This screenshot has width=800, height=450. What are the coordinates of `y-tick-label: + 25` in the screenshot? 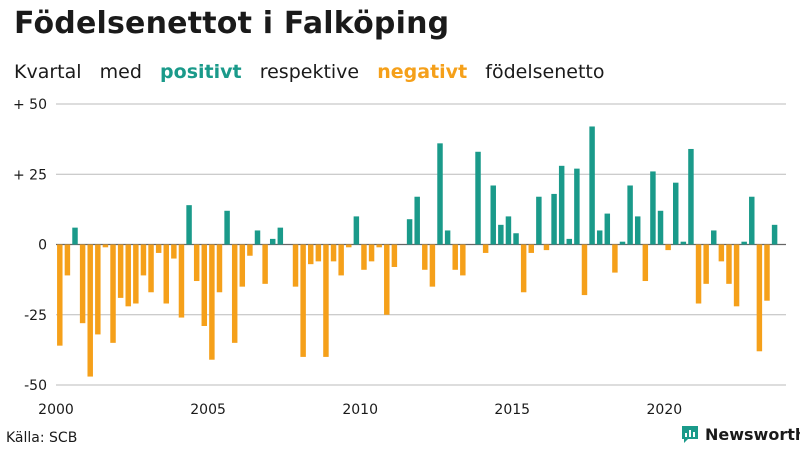 It's located at (30, 175).